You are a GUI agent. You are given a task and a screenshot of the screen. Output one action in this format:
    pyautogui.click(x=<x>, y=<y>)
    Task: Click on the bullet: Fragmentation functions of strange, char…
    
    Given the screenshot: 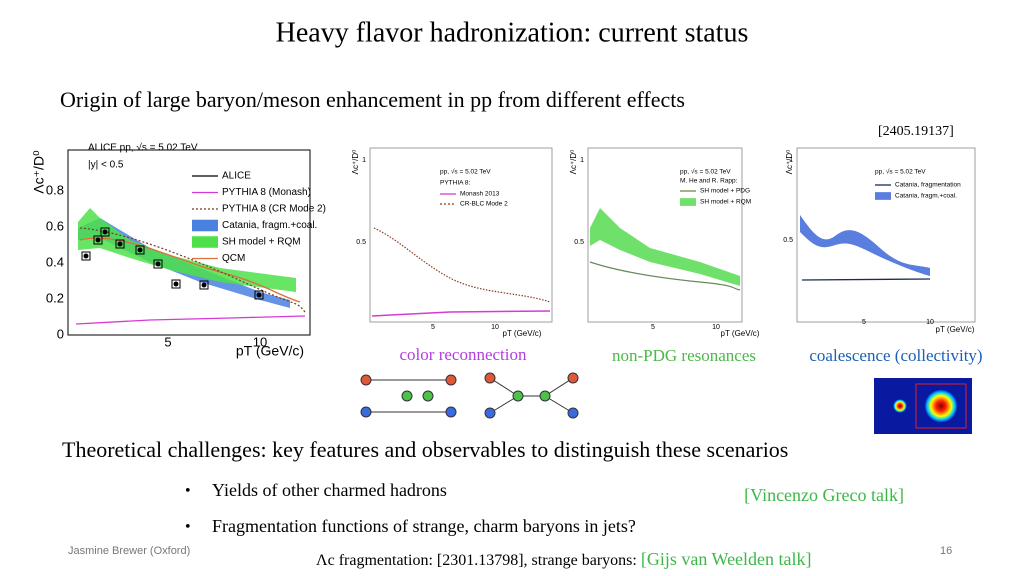 What is the action you would take?
    pyautogui.click(x=424, y=526)
    